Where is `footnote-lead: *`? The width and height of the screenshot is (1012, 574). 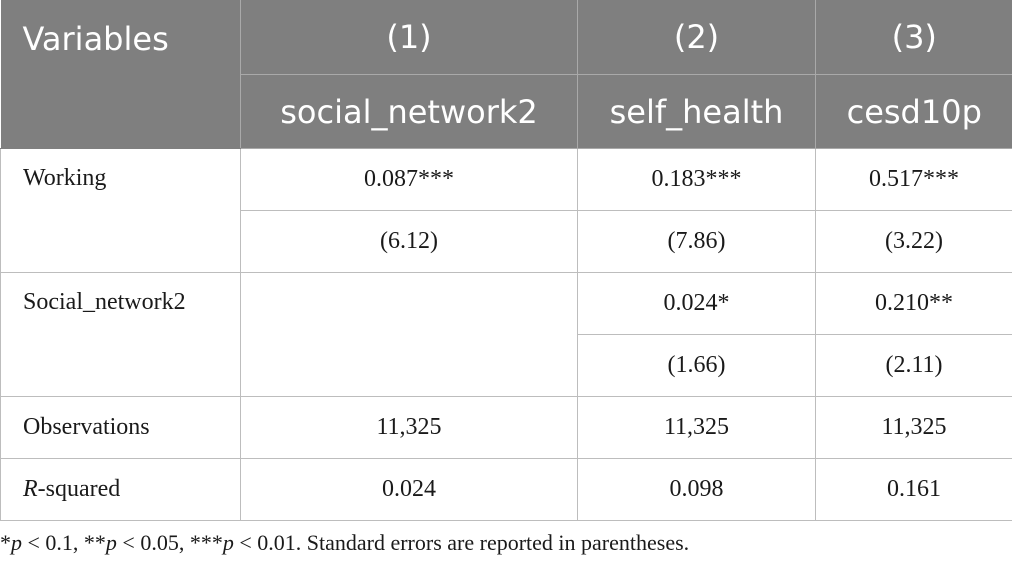
footnote-lead: * is located at coordinates (5, 542).